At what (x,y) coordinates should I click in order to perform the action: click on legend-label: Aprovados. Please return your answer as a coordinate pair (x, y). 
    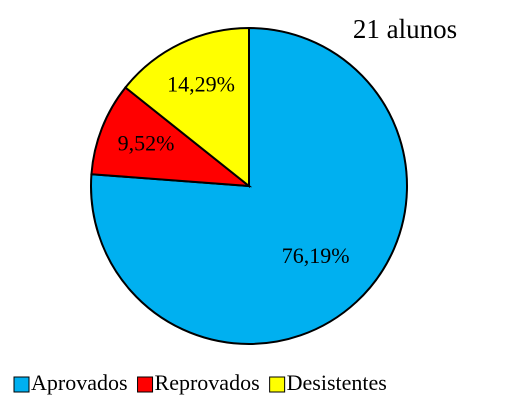
    Looking at the image, I should click on (79, 382).